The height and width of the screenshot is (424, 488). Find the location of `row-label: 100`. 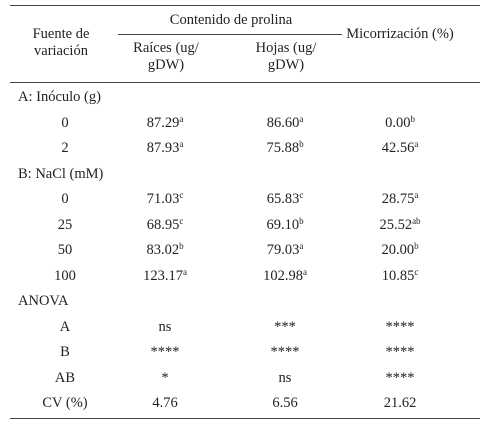

row-label: 100 is located at coordinates (65, 275).